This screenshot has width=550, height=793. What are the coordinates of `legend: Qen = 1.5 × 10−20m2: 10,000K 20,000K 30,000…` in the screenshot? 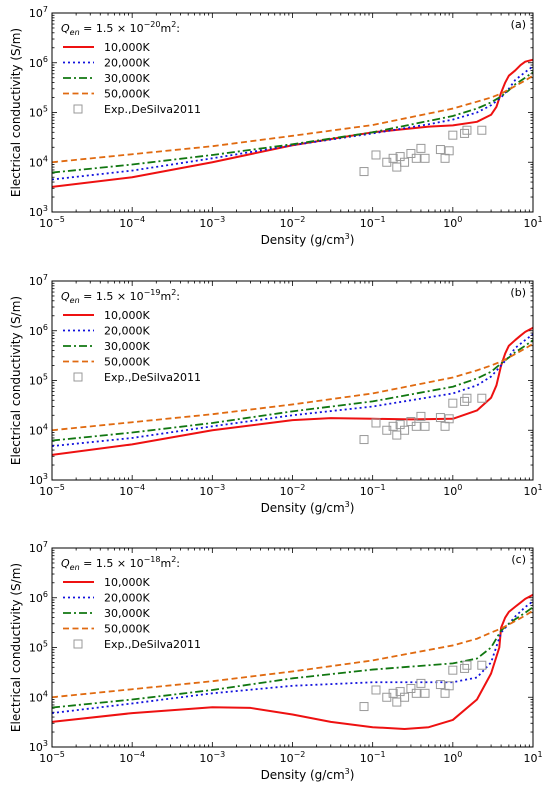 It's located at (131, 68).